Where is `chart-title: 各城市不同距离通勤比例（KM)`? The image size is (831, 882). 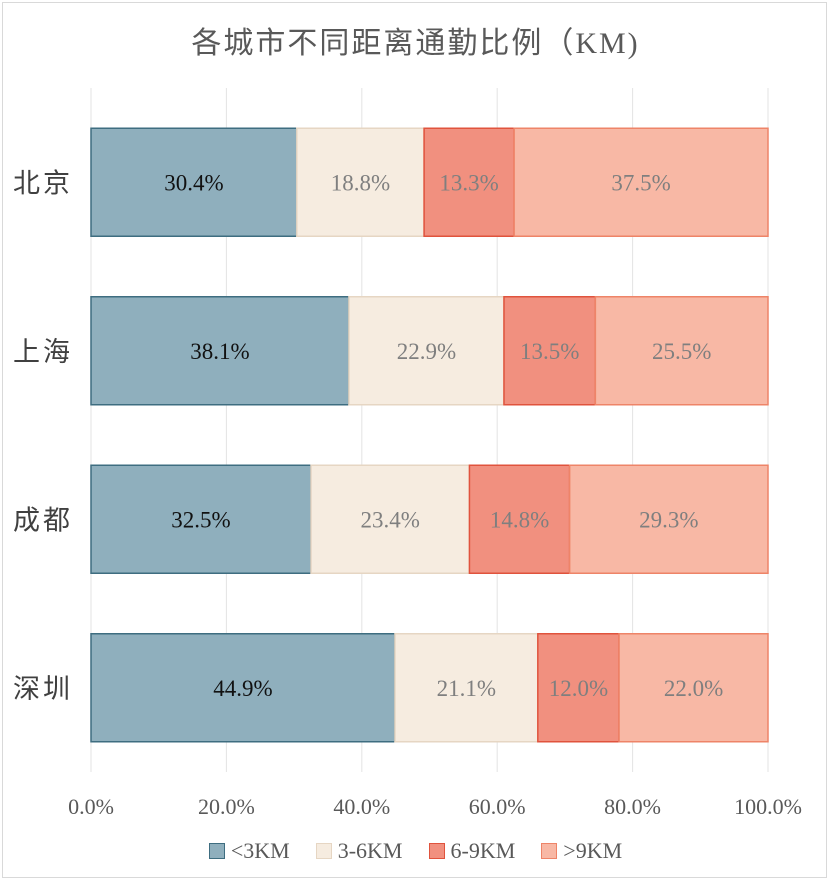
chart-title: 各城市不同距离通勤比例（KM) is located at coordinates (415, 43).